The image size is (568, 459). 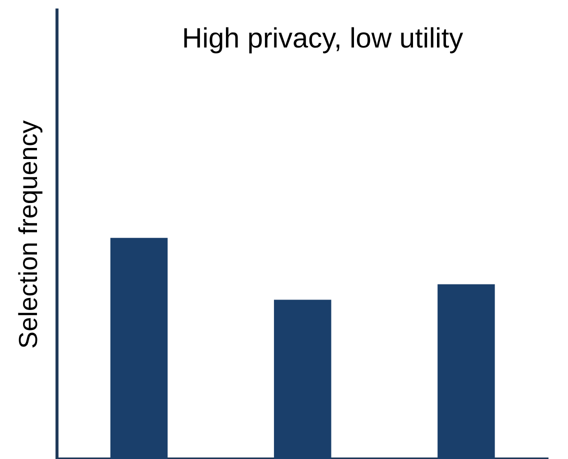 I want to click on y-axis-title: Selection frequency, so click(x=27, y=234).